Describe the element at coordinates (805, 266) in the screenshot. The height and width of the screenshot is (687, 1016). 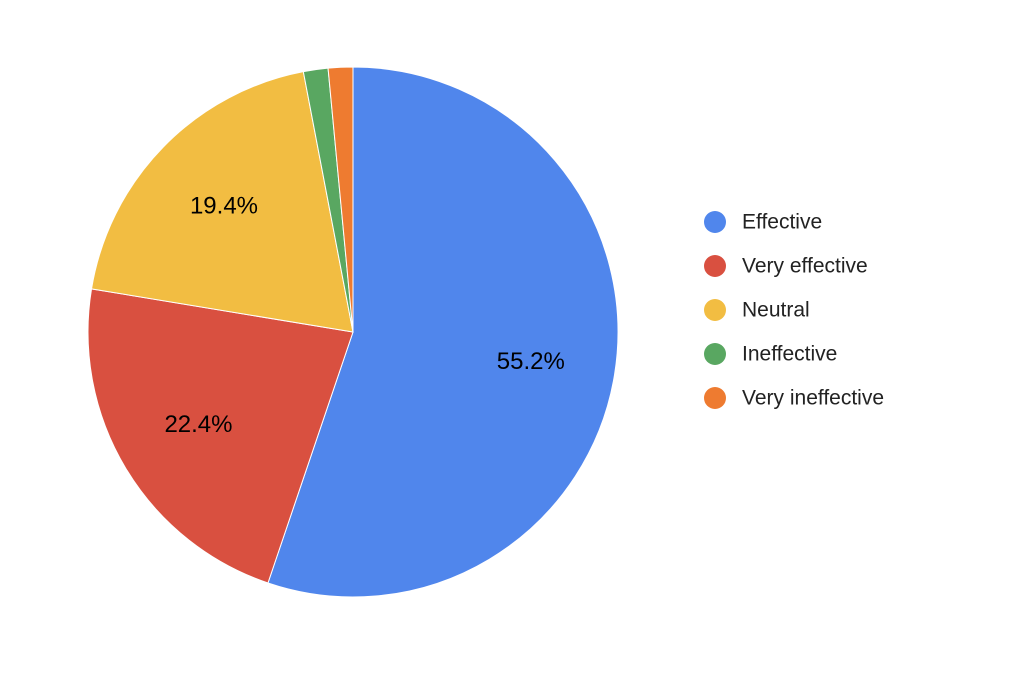
I see `legend-label-very-effective: Very effective` at that location.